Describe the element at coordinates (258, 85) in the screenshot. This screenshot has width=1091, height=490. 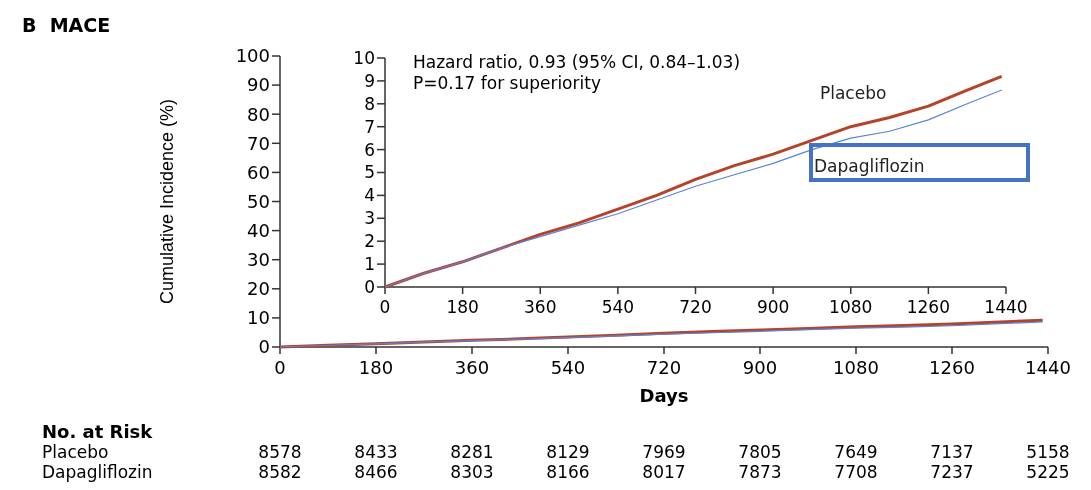
I see `y-tick-label: 90` at that location.